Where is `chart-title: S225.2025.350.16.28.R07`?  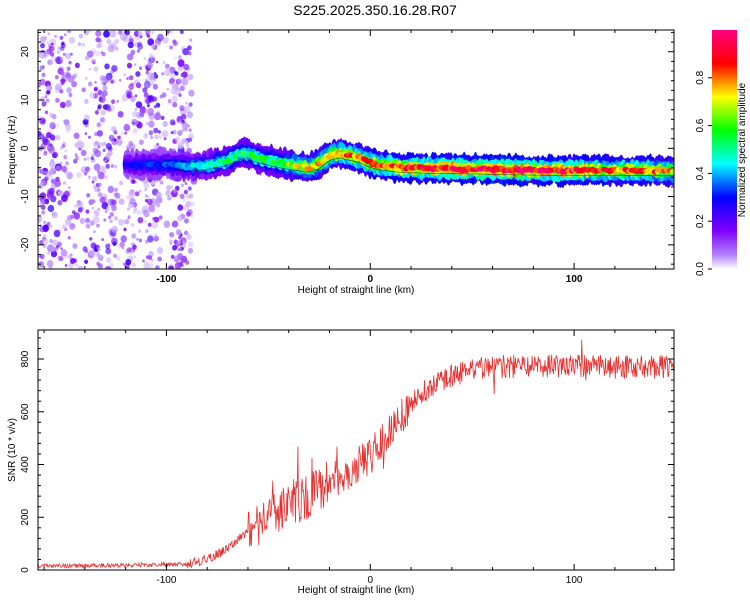
chart-title: S225.2025.350.16.28.R07 is located at coordinates (375, 10).